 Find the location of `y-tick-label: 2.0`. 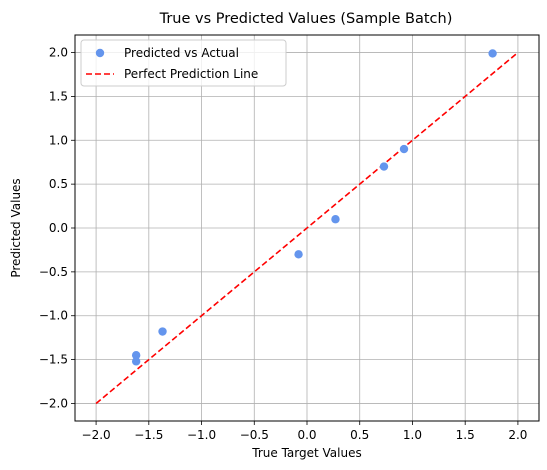

y-tick-label: 2.0 is located at coordinates (58, 53).